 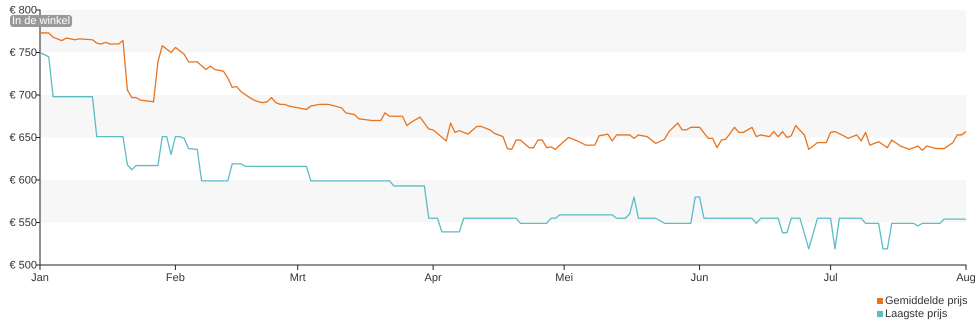 I want to click on y-tick-label: € 600, so click(x=23, y=180).